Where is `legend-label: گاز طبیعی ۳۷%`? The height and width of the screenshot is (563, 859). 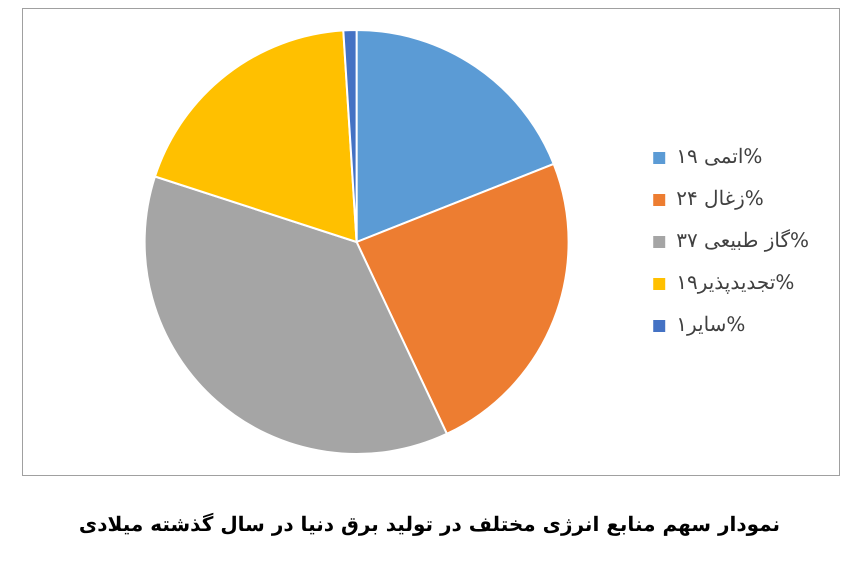
legend-label: گاز طبیعی ۳۷% is located at coordinates (743, 240).